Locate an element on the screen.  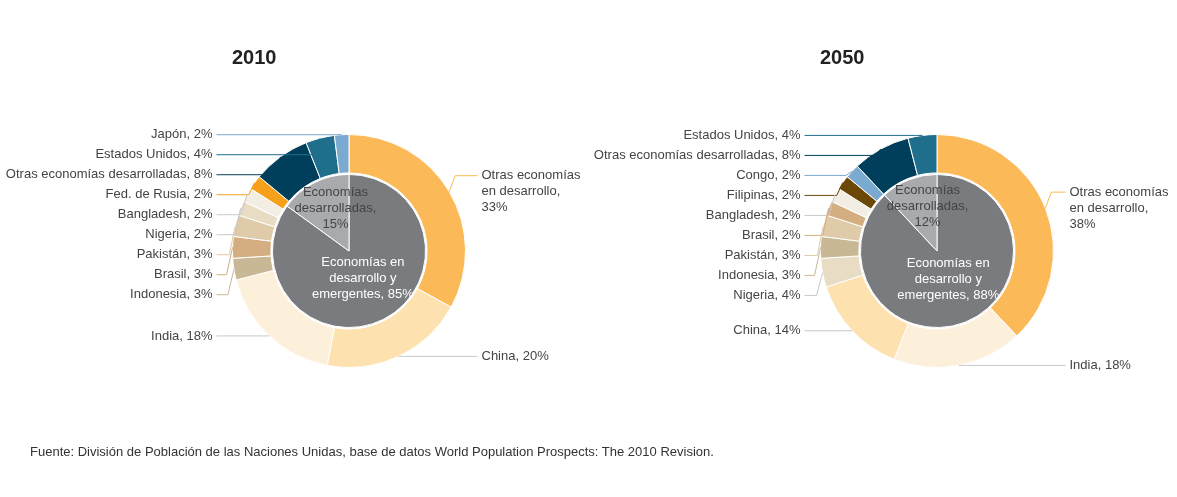
slice-label: Congo, 2% is located at coordinates (768, 174).